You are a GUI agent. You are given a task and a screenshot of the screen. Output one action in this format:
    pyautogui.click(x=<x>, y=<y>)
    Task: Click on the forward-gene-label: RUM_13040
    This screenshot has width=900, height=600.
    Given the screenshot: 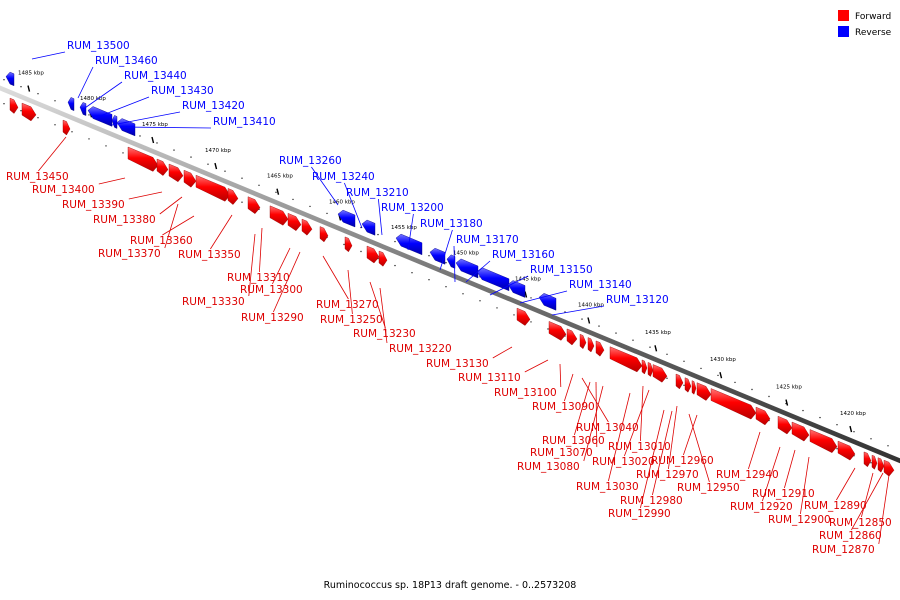 What is the action you would take?
    pyautogui.click(x=607, y=428)
    